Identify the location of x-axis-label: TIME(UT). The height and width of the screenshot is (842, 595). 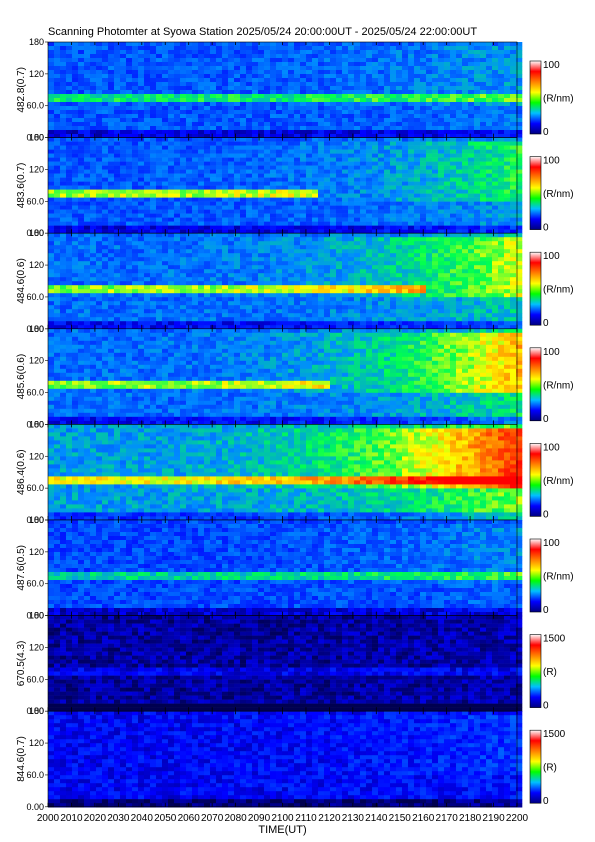
(282, 830).